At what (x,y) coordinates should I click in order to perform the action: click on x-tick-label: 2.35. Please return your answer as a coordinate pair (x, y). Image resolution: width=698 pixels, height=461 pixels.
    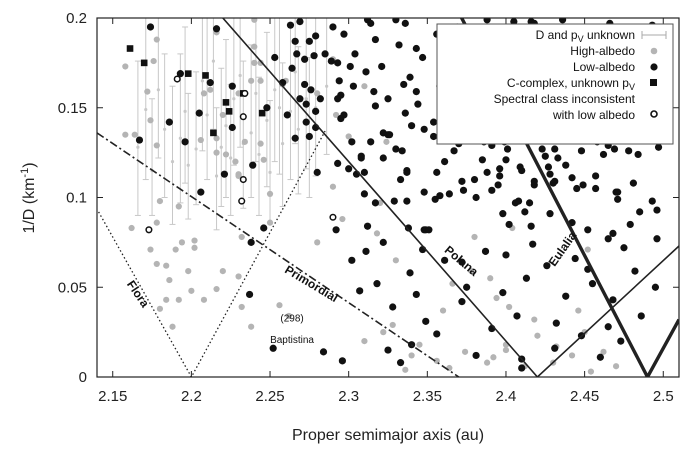
    Looking at the image, I should click on (427, 396).